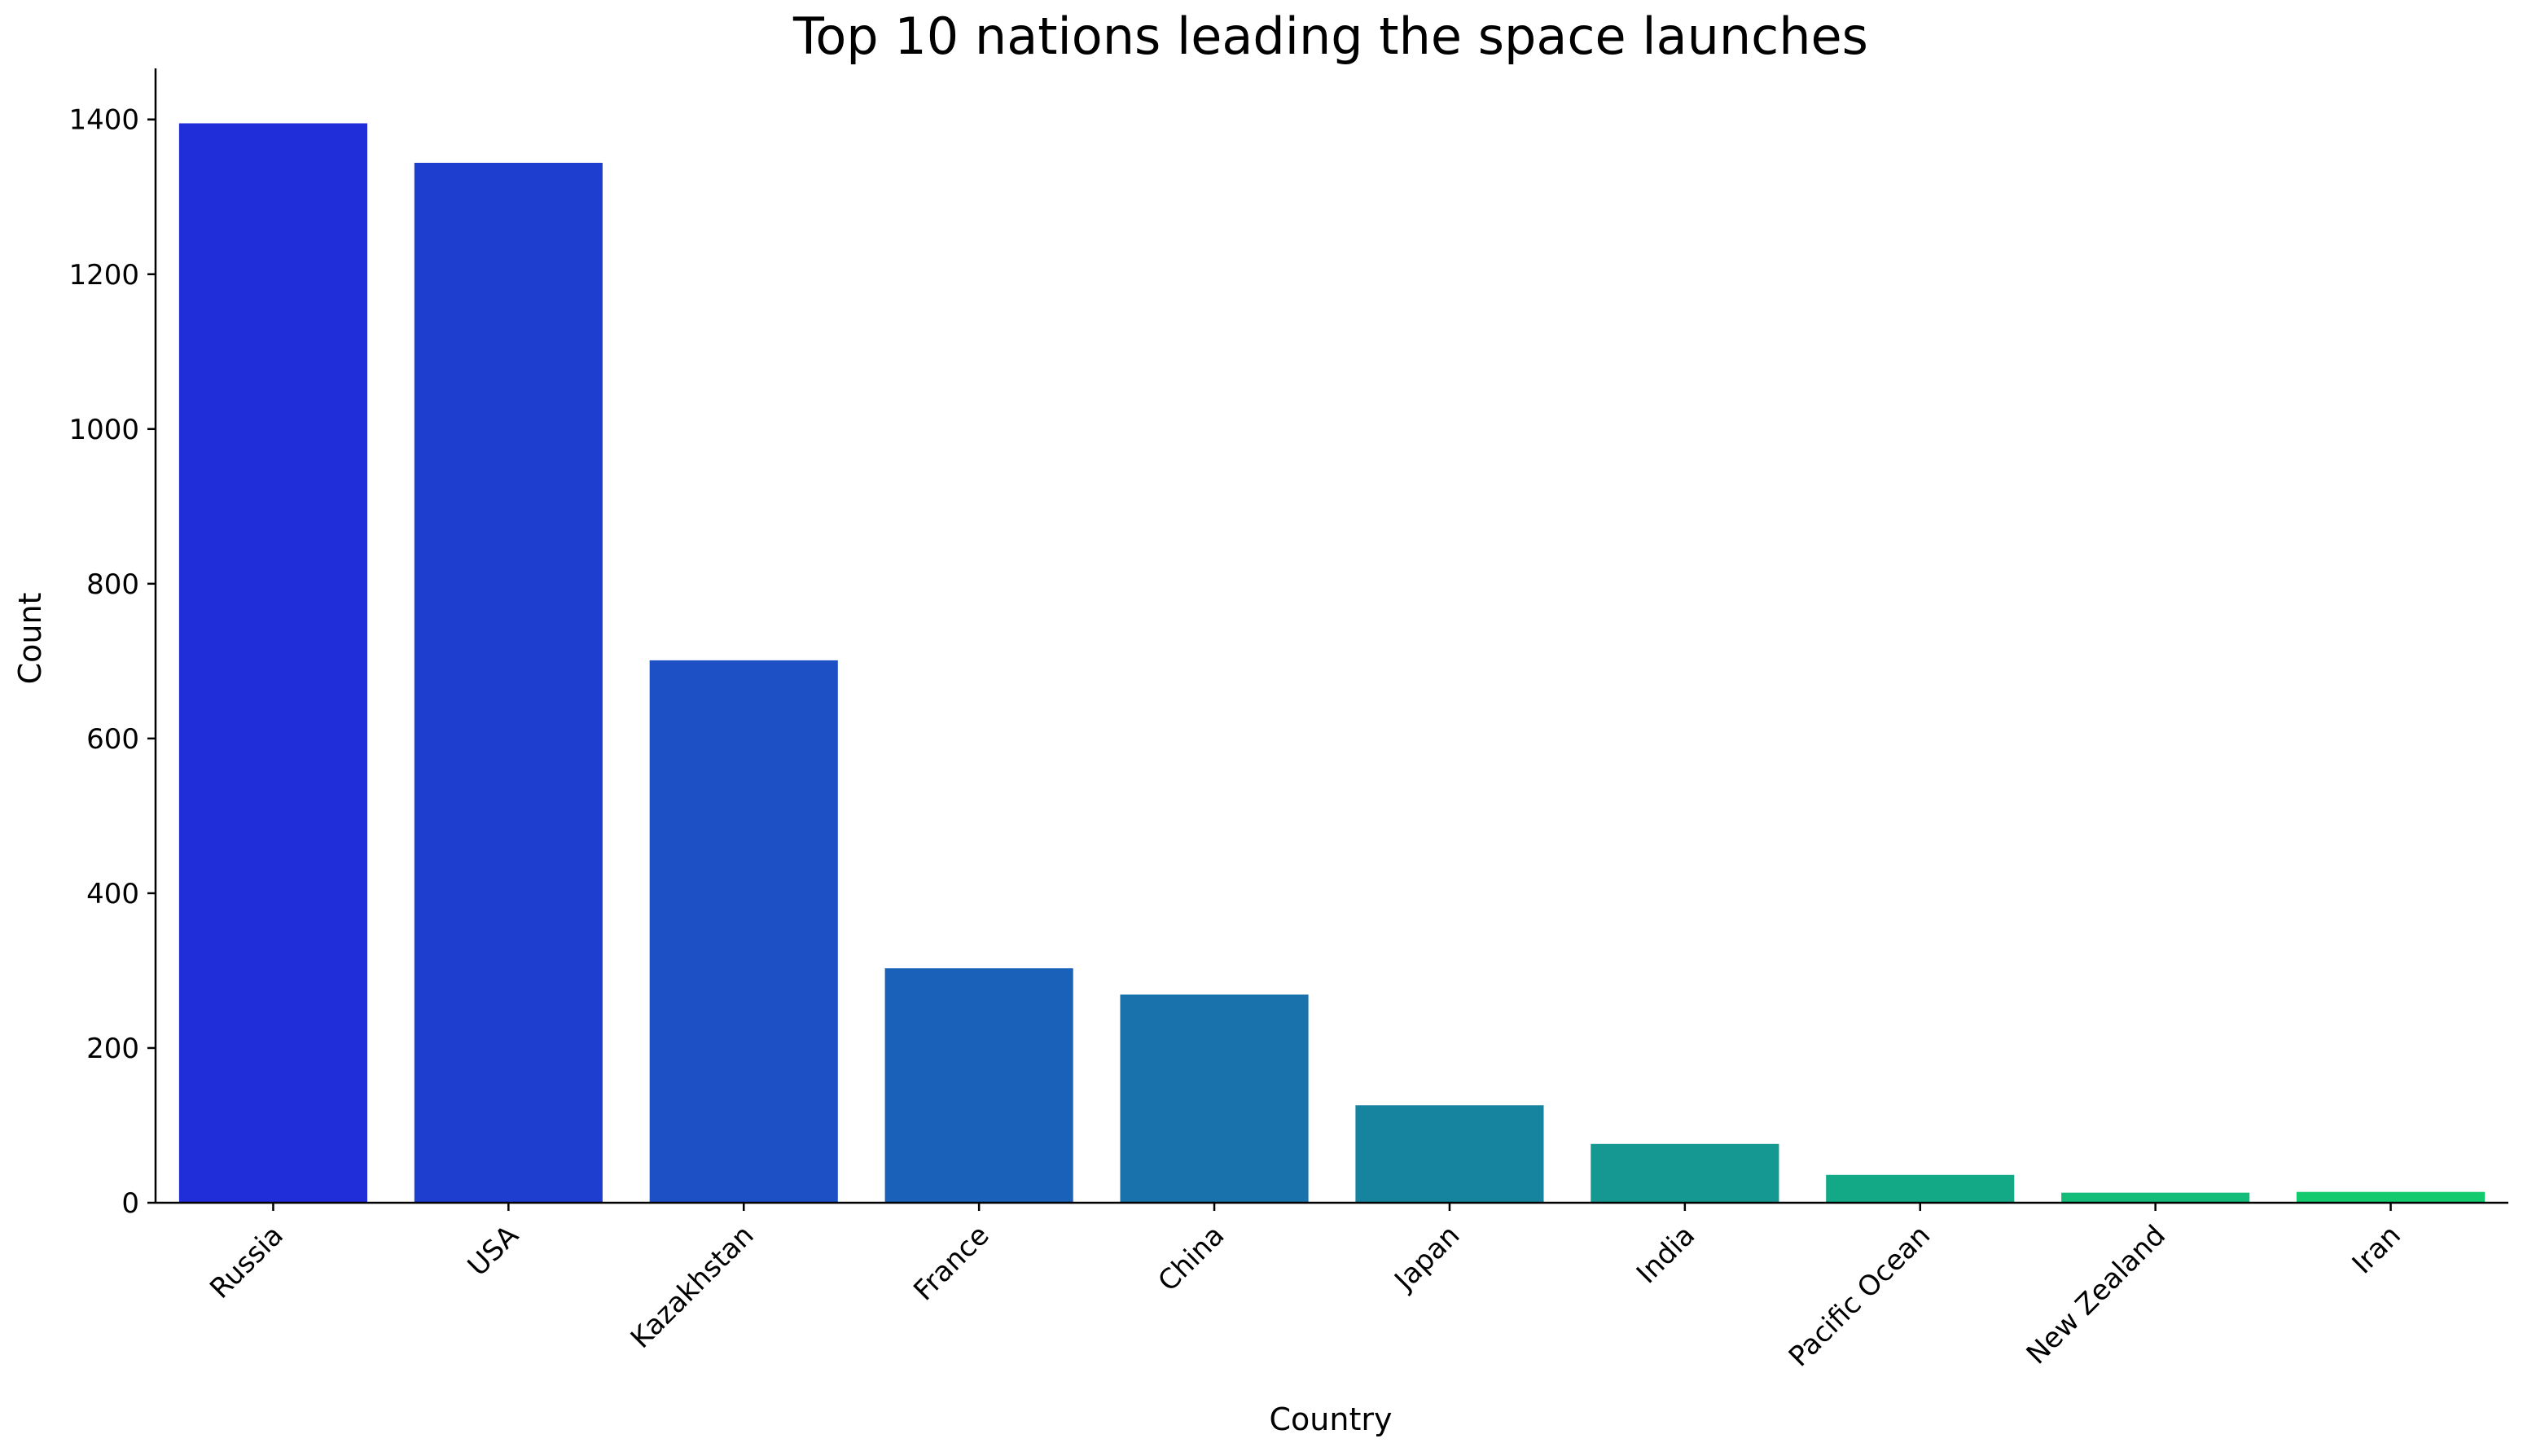 The image size is (2523, 1456). What do you see at coordinates (2155, 1197) in the screenshot?
I see `bar-new-zealand` at bounding box center [2155, 1197].